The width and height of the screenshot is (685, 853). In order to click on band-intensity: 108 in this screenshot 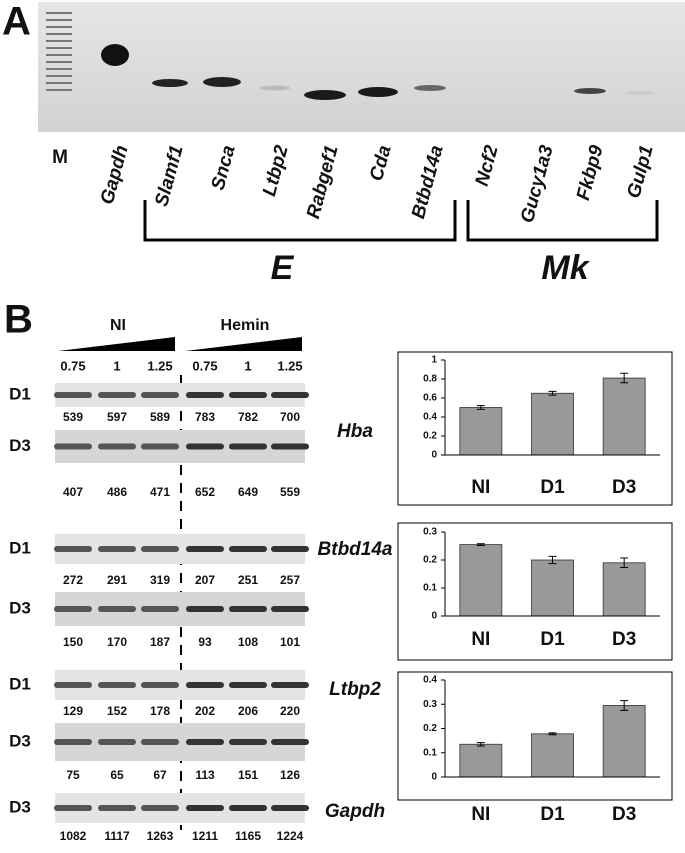, I will do `click(248, 642)`.